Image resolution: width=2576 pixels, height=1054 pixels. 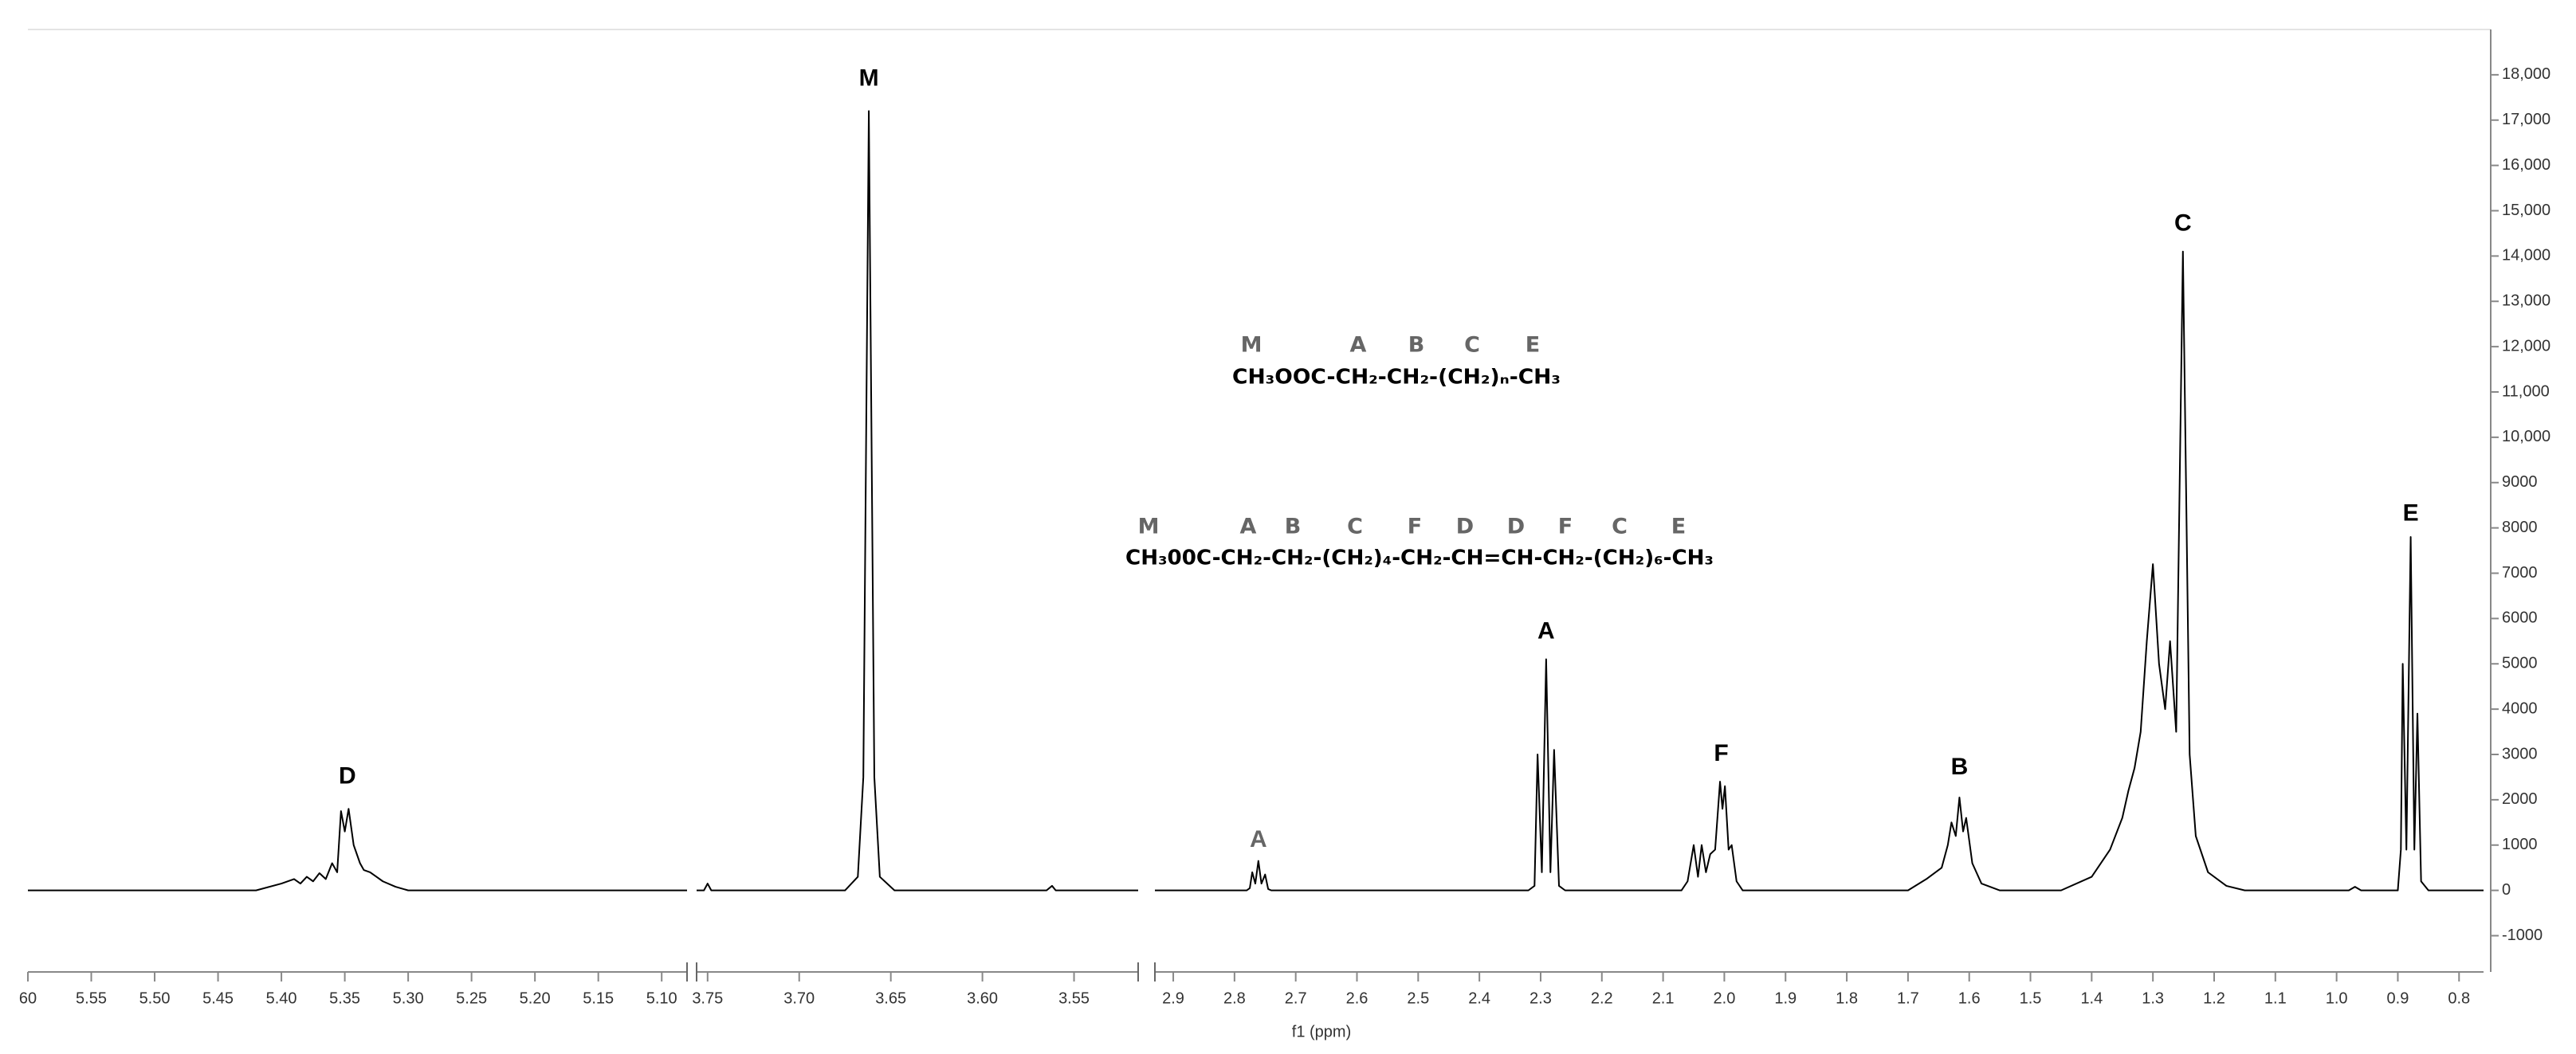 I want to click on y-tick-label: 5000, so click(x=2520, y=663).